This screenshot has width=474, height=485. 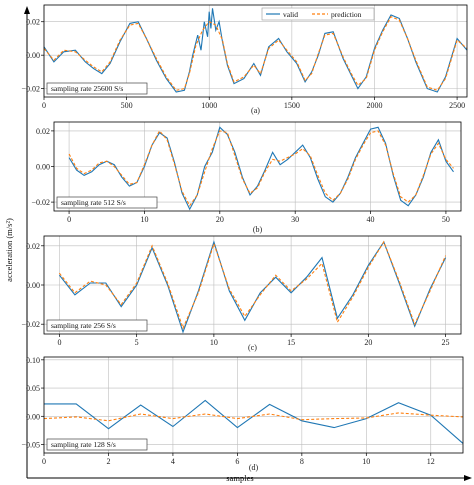 I want to click on panel-d-prediction-line, so click(x=253, y=417).